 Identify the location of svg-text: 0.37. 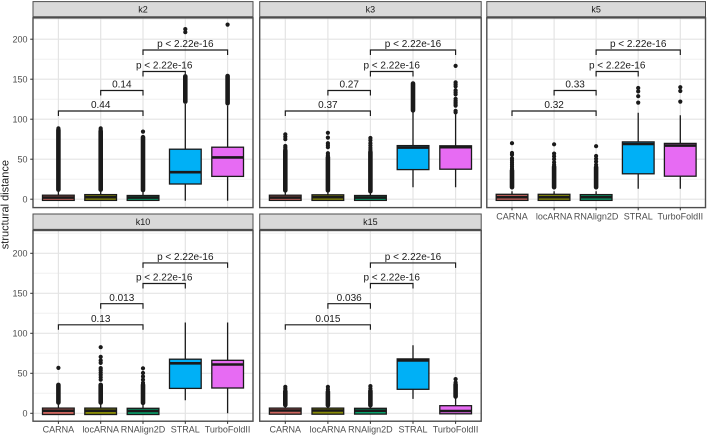
(328, 105).